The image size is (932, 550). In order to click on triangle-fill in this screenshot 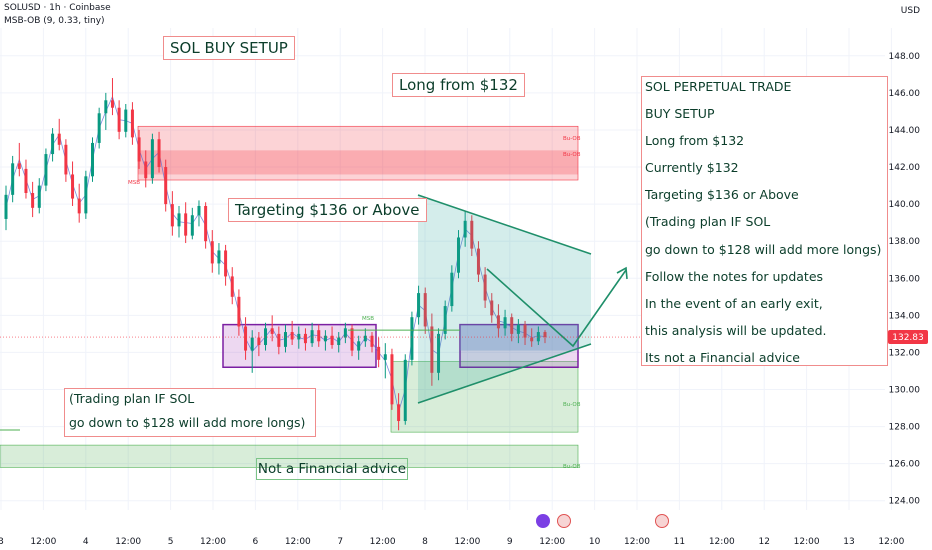, I will do `click(504, 299)`.